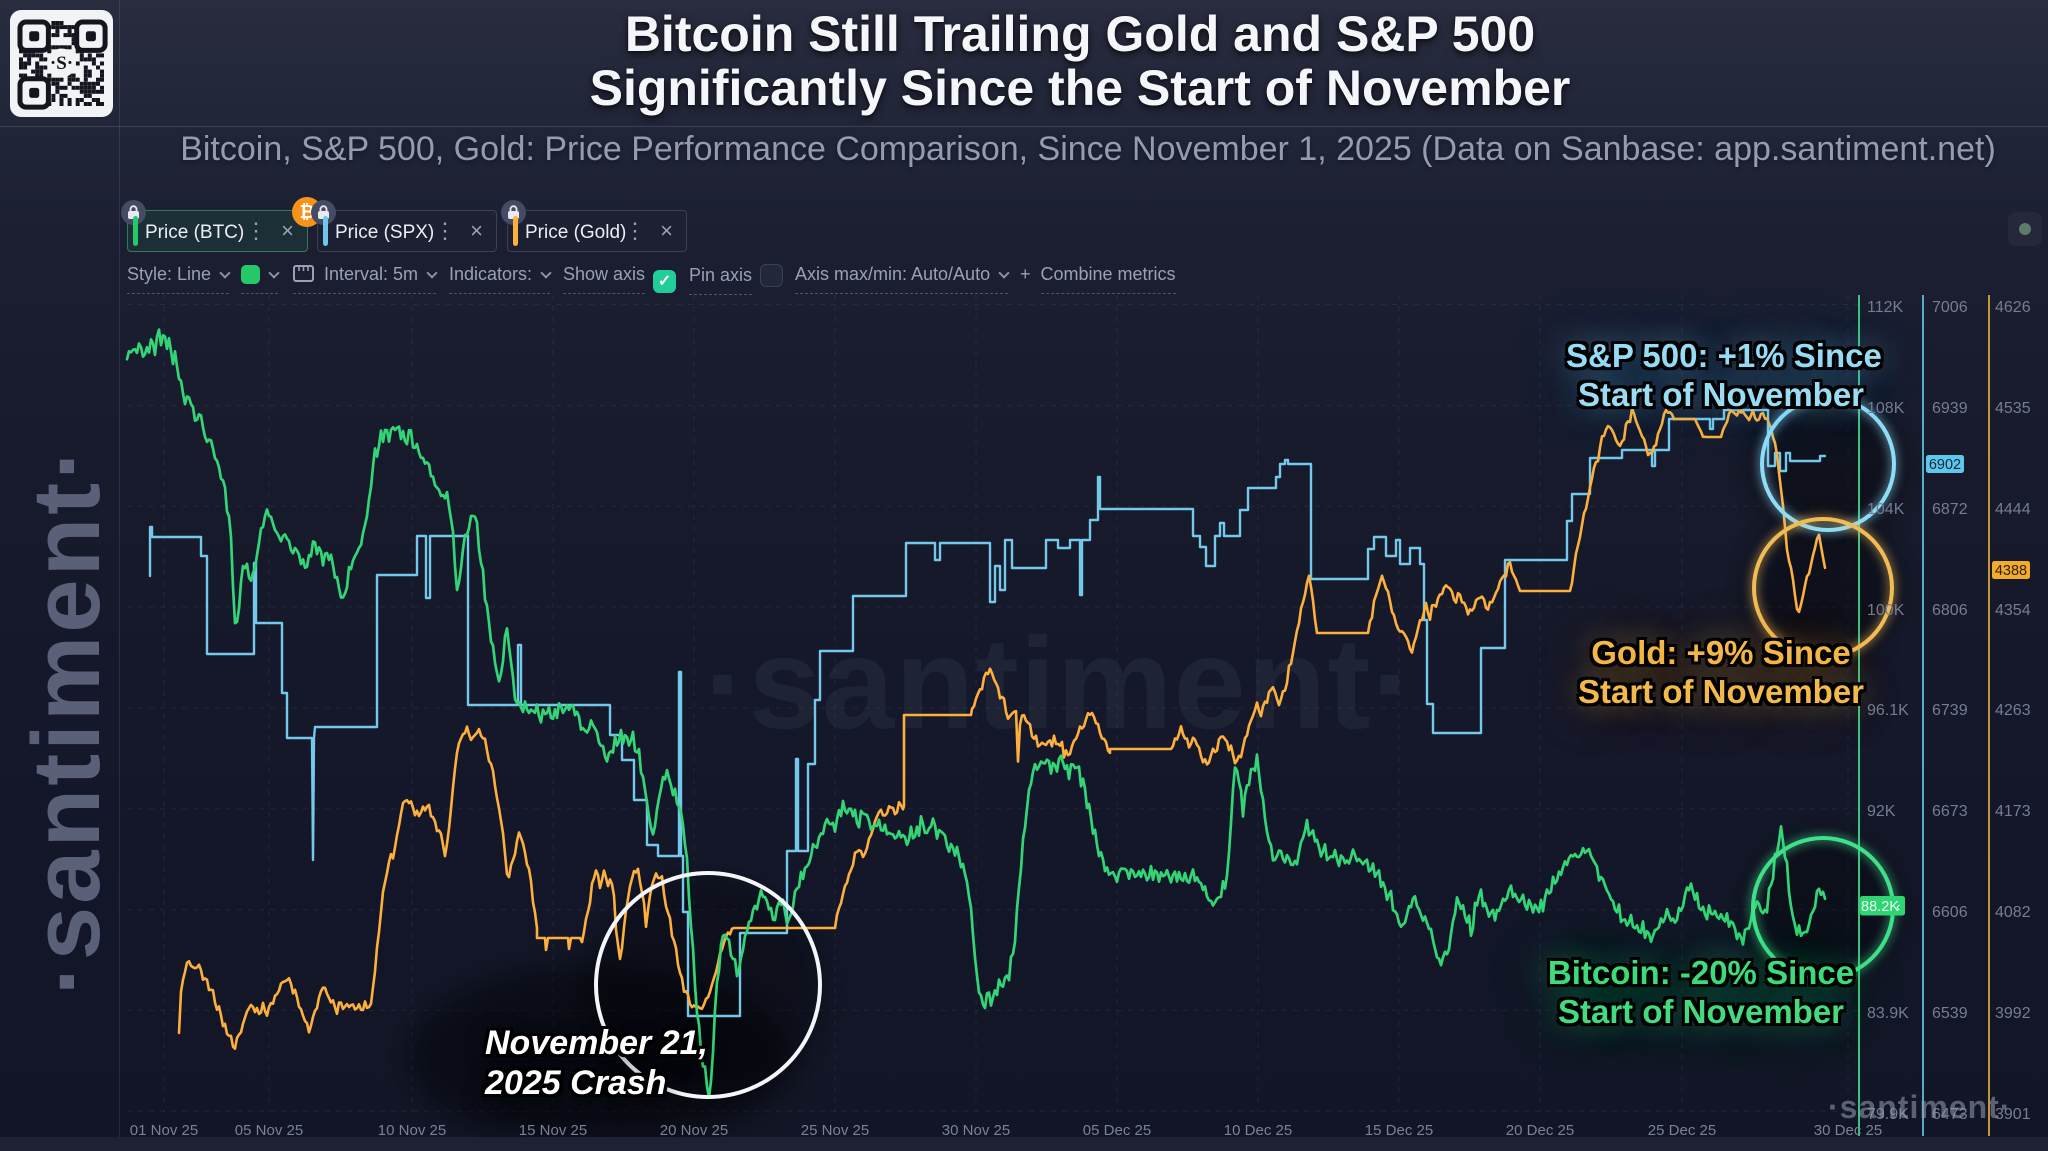 The image size is (2048, 1151). What do you see at coordinates (2013, 610) in the screenshot?
I see `svg-text: 4354` at bounding box center [2013, 610].